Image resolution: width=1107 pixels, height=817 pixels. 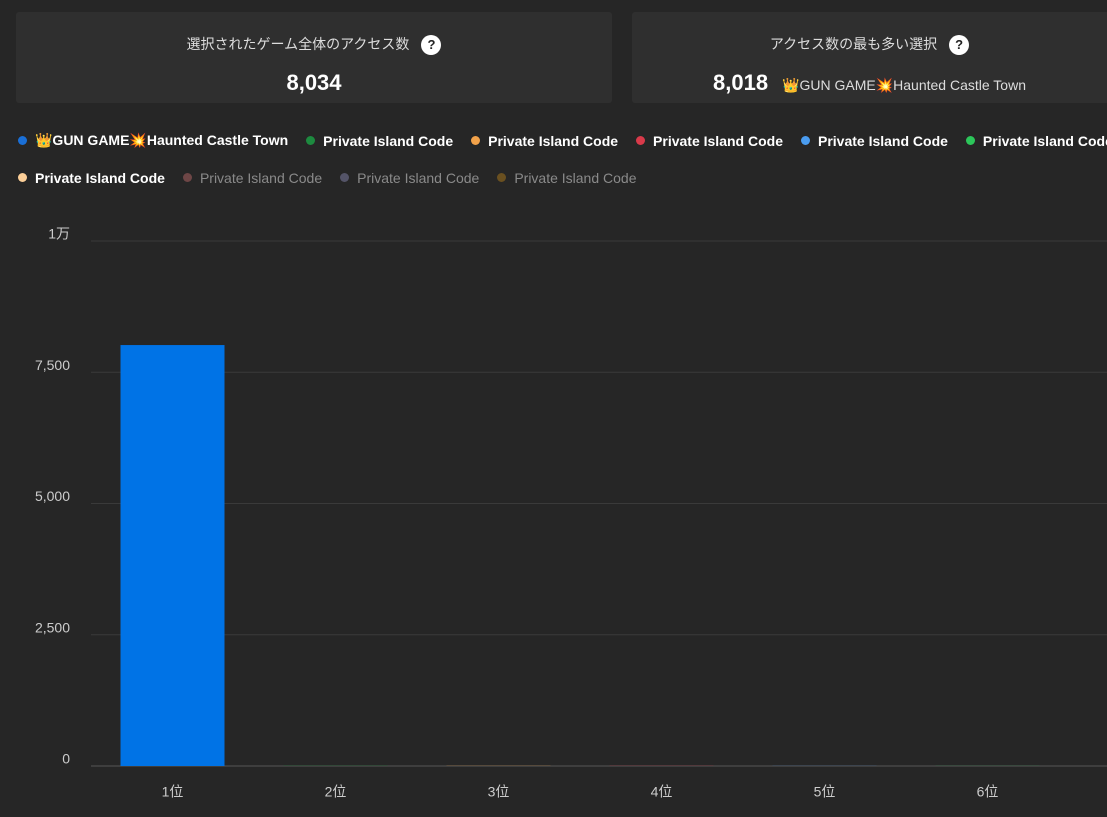 What do you see at coordinates (499, 792) in the screenshot?
I see `x-tick-label: 3位` at bounding box center [499, 792].